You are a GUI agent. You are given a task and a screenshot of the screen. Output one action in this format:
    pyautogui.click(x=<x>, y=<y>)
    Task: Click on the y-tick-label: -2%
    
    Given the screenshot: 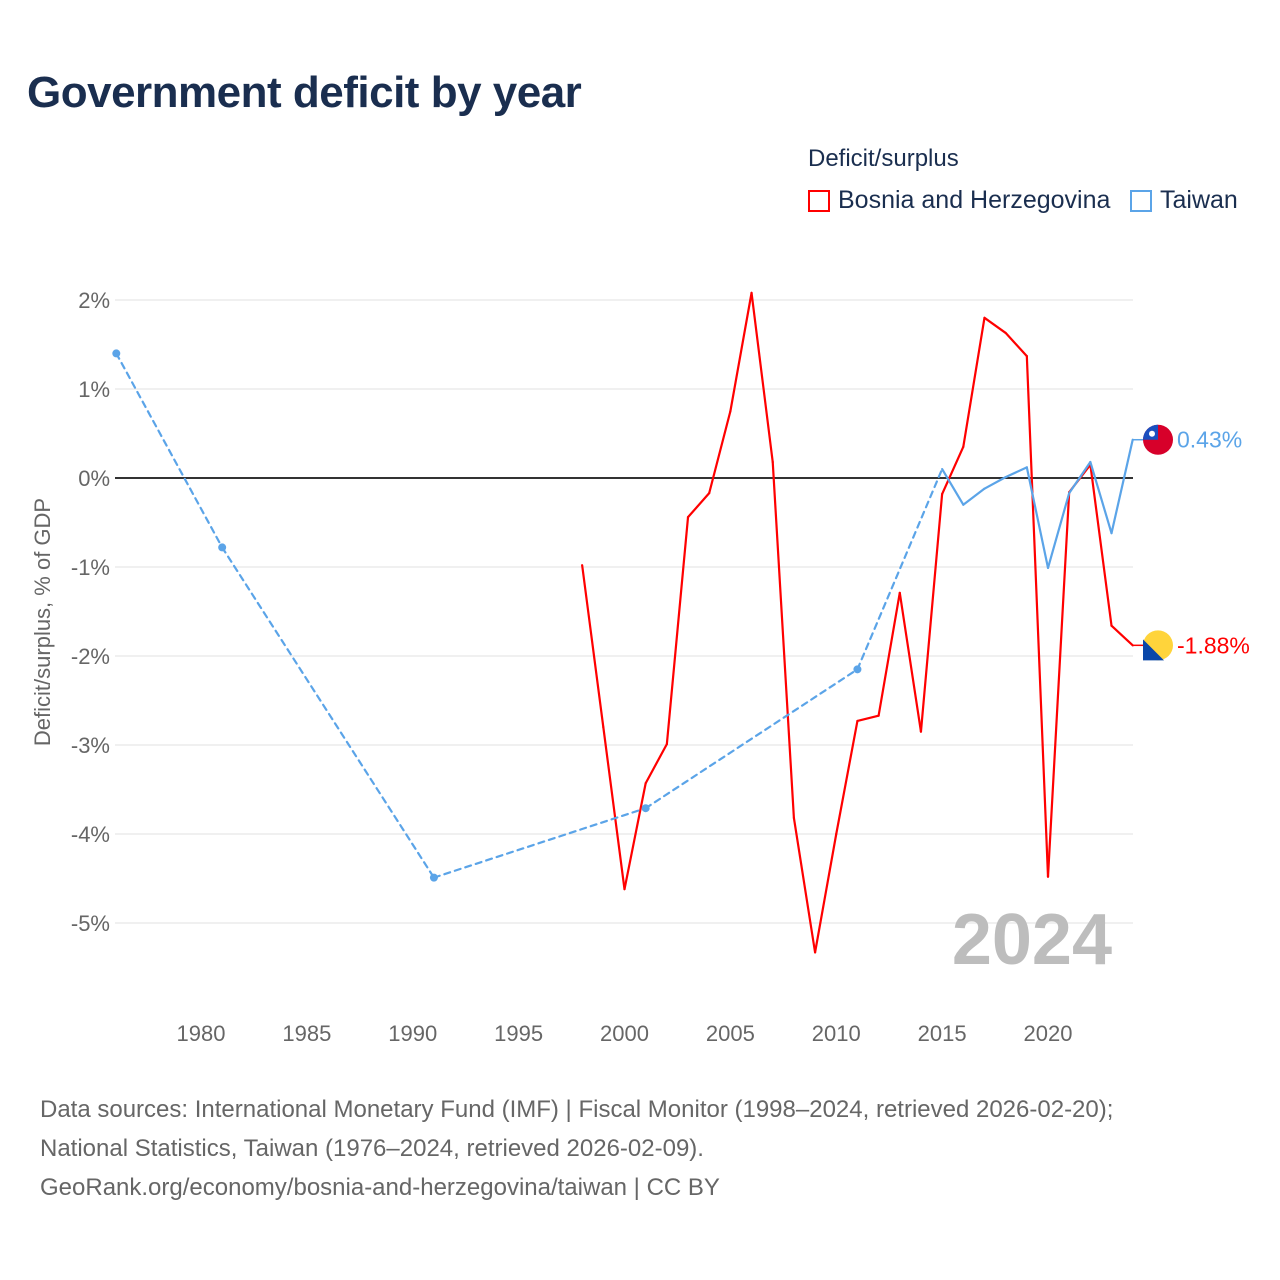 What is the action you would take?
    pyautogui.click(x=90, y=656)
    